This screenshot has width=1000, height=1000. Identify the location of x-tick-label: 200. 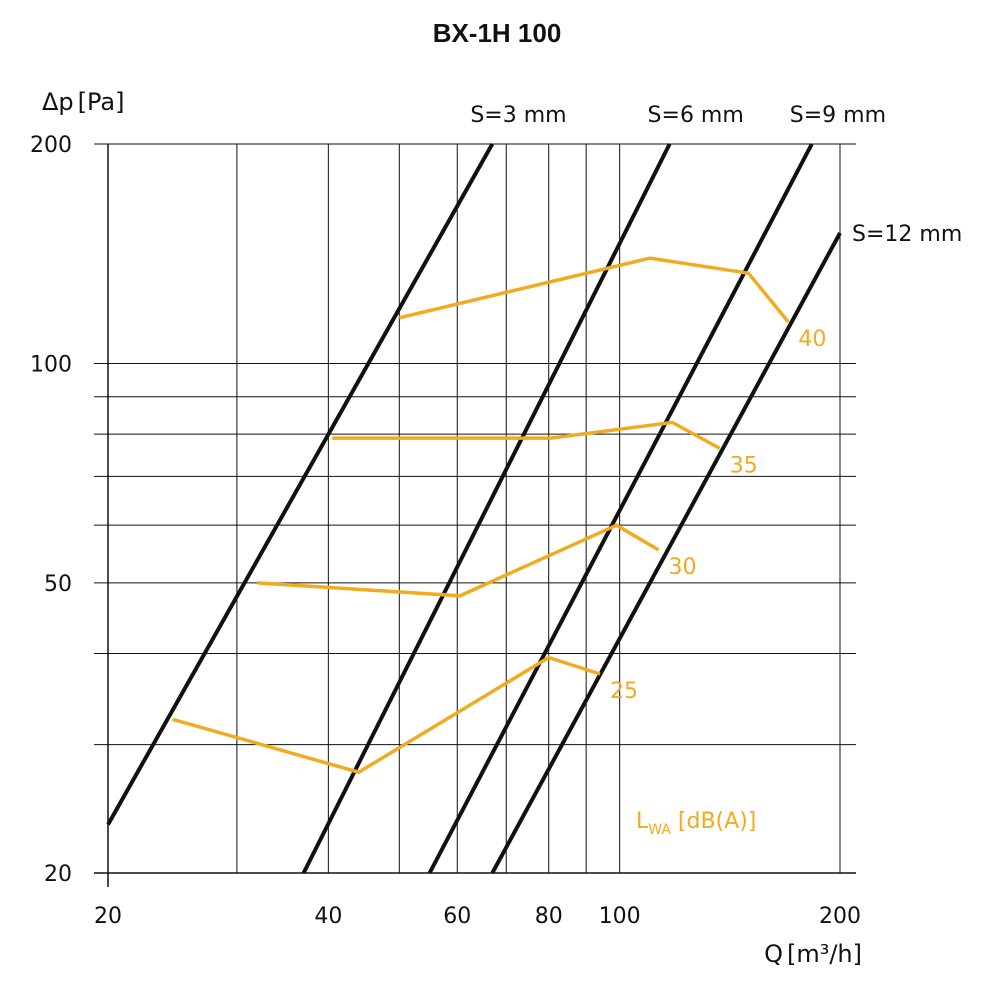
(840, 916).